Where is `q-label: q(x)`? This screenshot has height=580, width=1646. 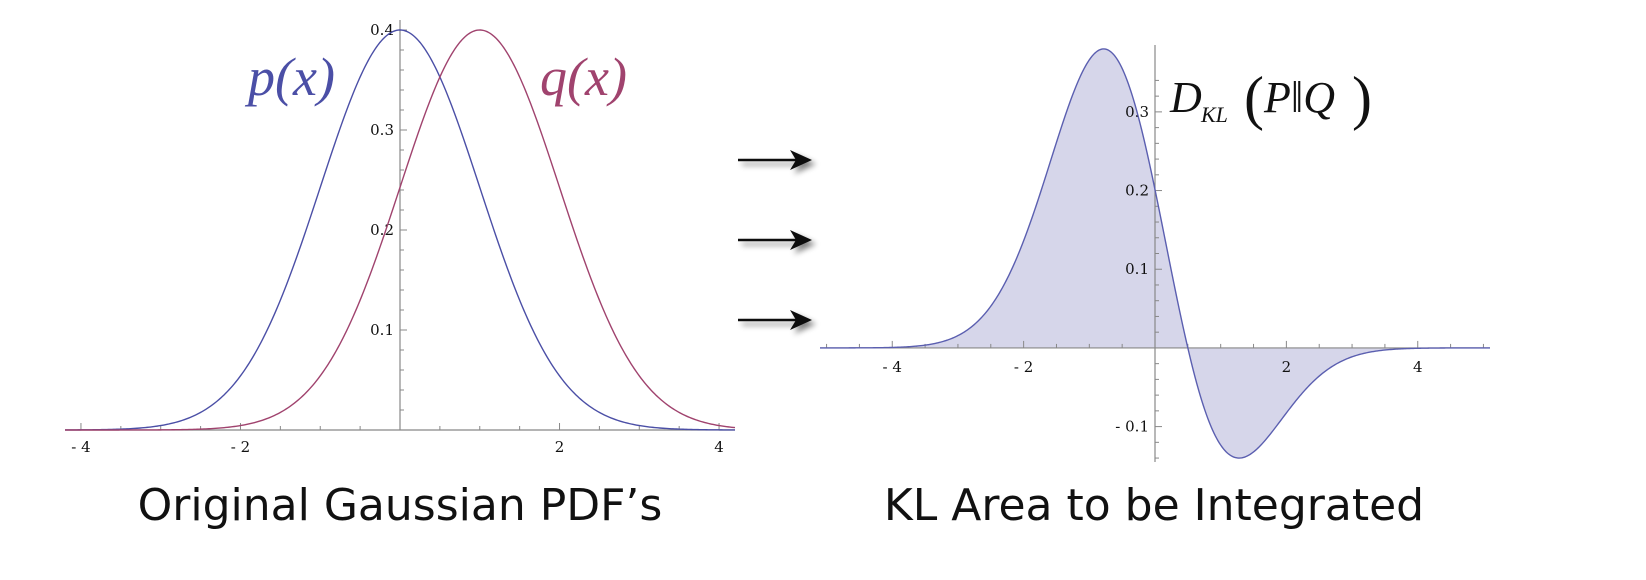 q-label: q(x) is located at coordinates (583, 77).